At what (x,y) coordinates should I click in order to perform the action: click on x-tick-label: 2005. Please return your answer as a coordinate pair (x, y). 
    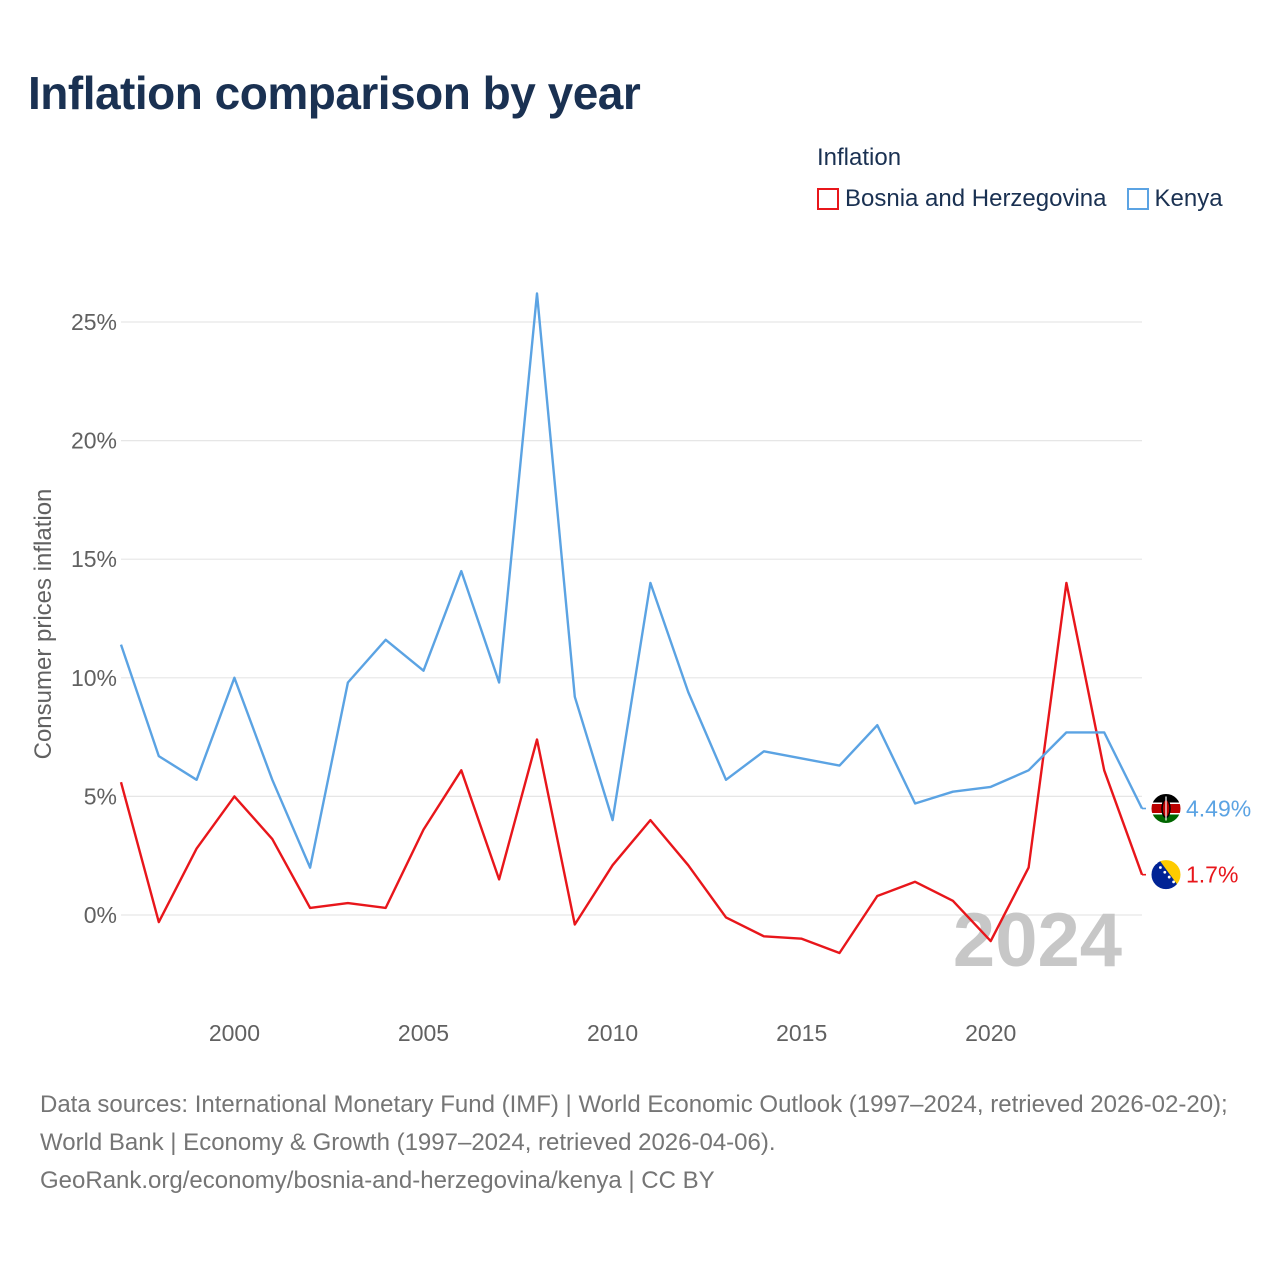
    Looking at the image, I should click on (423, 1033).